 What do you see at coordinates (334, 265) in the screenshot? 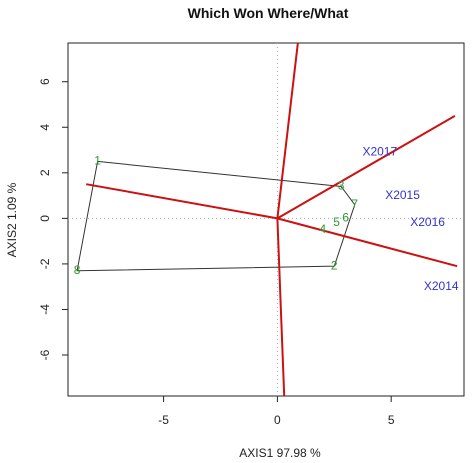
I see `genotype-label: 2` at bounding box center [334, 265].